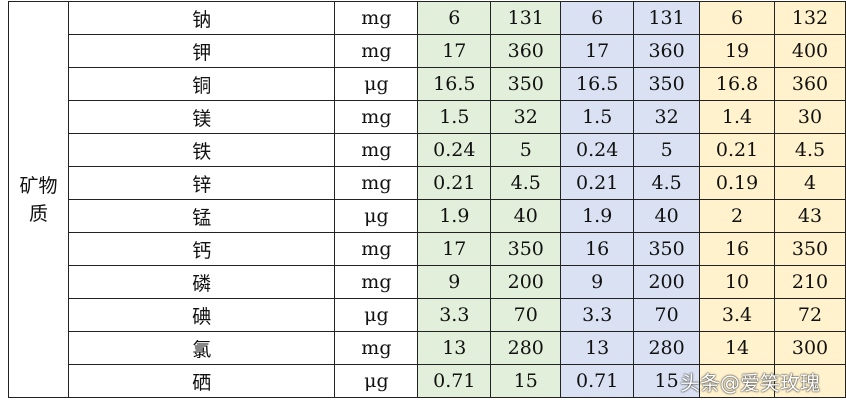 Image resolution: width=846 pixels, height=403 pixels. I want to click on nutrient-name: 磷, so click(201, 282).